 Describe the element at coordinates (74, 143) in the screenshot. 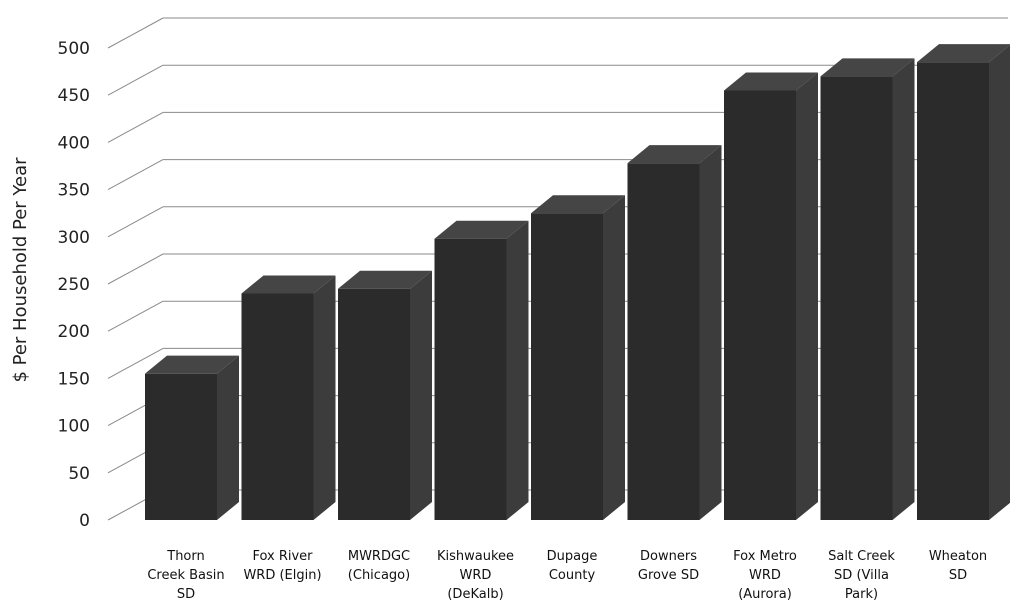

I see `y-tick-label: 400` at that location.